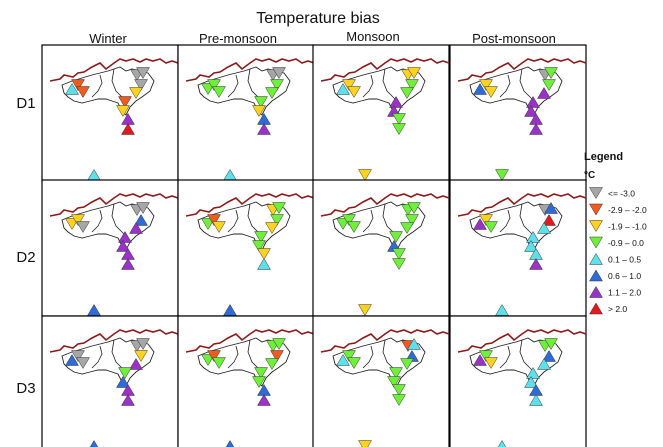 The image size is (663, 447). What do you see at coordinates (514, 38) in the screenshot?
I see `column-header-post-monsoon: Post-monsoon` at bounding box center [514, 38].